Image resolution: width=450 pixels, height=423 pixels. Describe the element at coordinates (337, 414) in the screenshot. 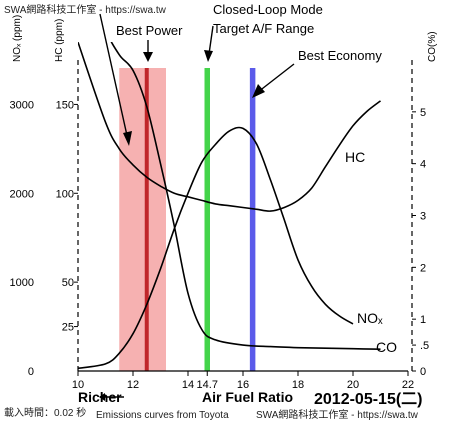

I see `watermark-bottom-right: SWA網路科技工作室 - https://swa.tw` at that location.